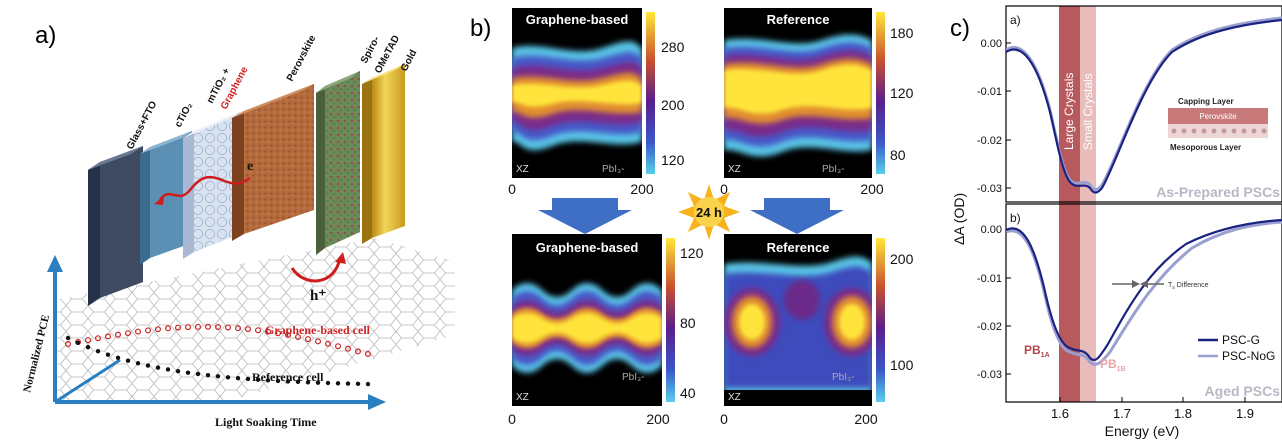 The width and height of the screenshot is (1282, 444). What do you see at coordinates (87, 381) in the screenshot?
I see `depth-axis` at bounding box center [87, 381].